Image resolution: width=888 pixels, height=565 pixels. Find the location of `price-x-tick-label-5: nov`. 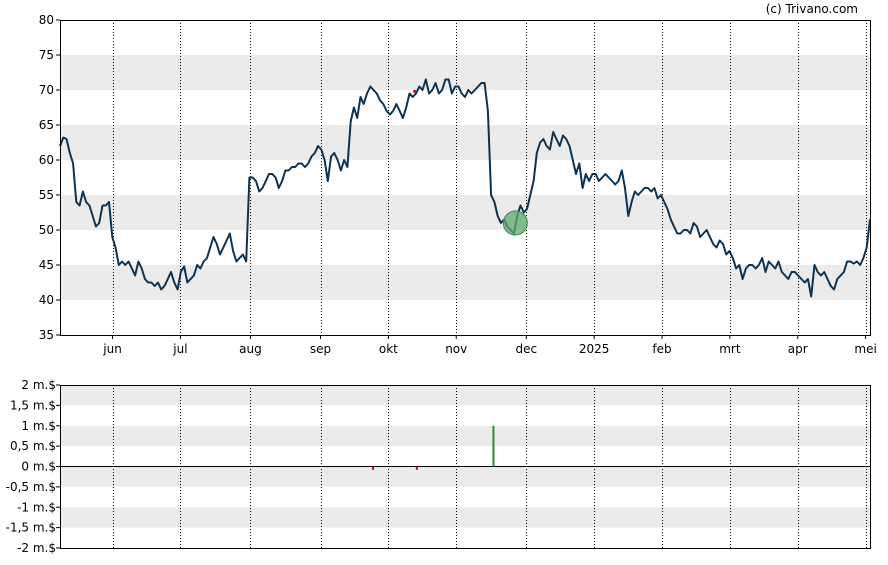

price-x-tick-label-5: nov is located at coordinates (456, 349).